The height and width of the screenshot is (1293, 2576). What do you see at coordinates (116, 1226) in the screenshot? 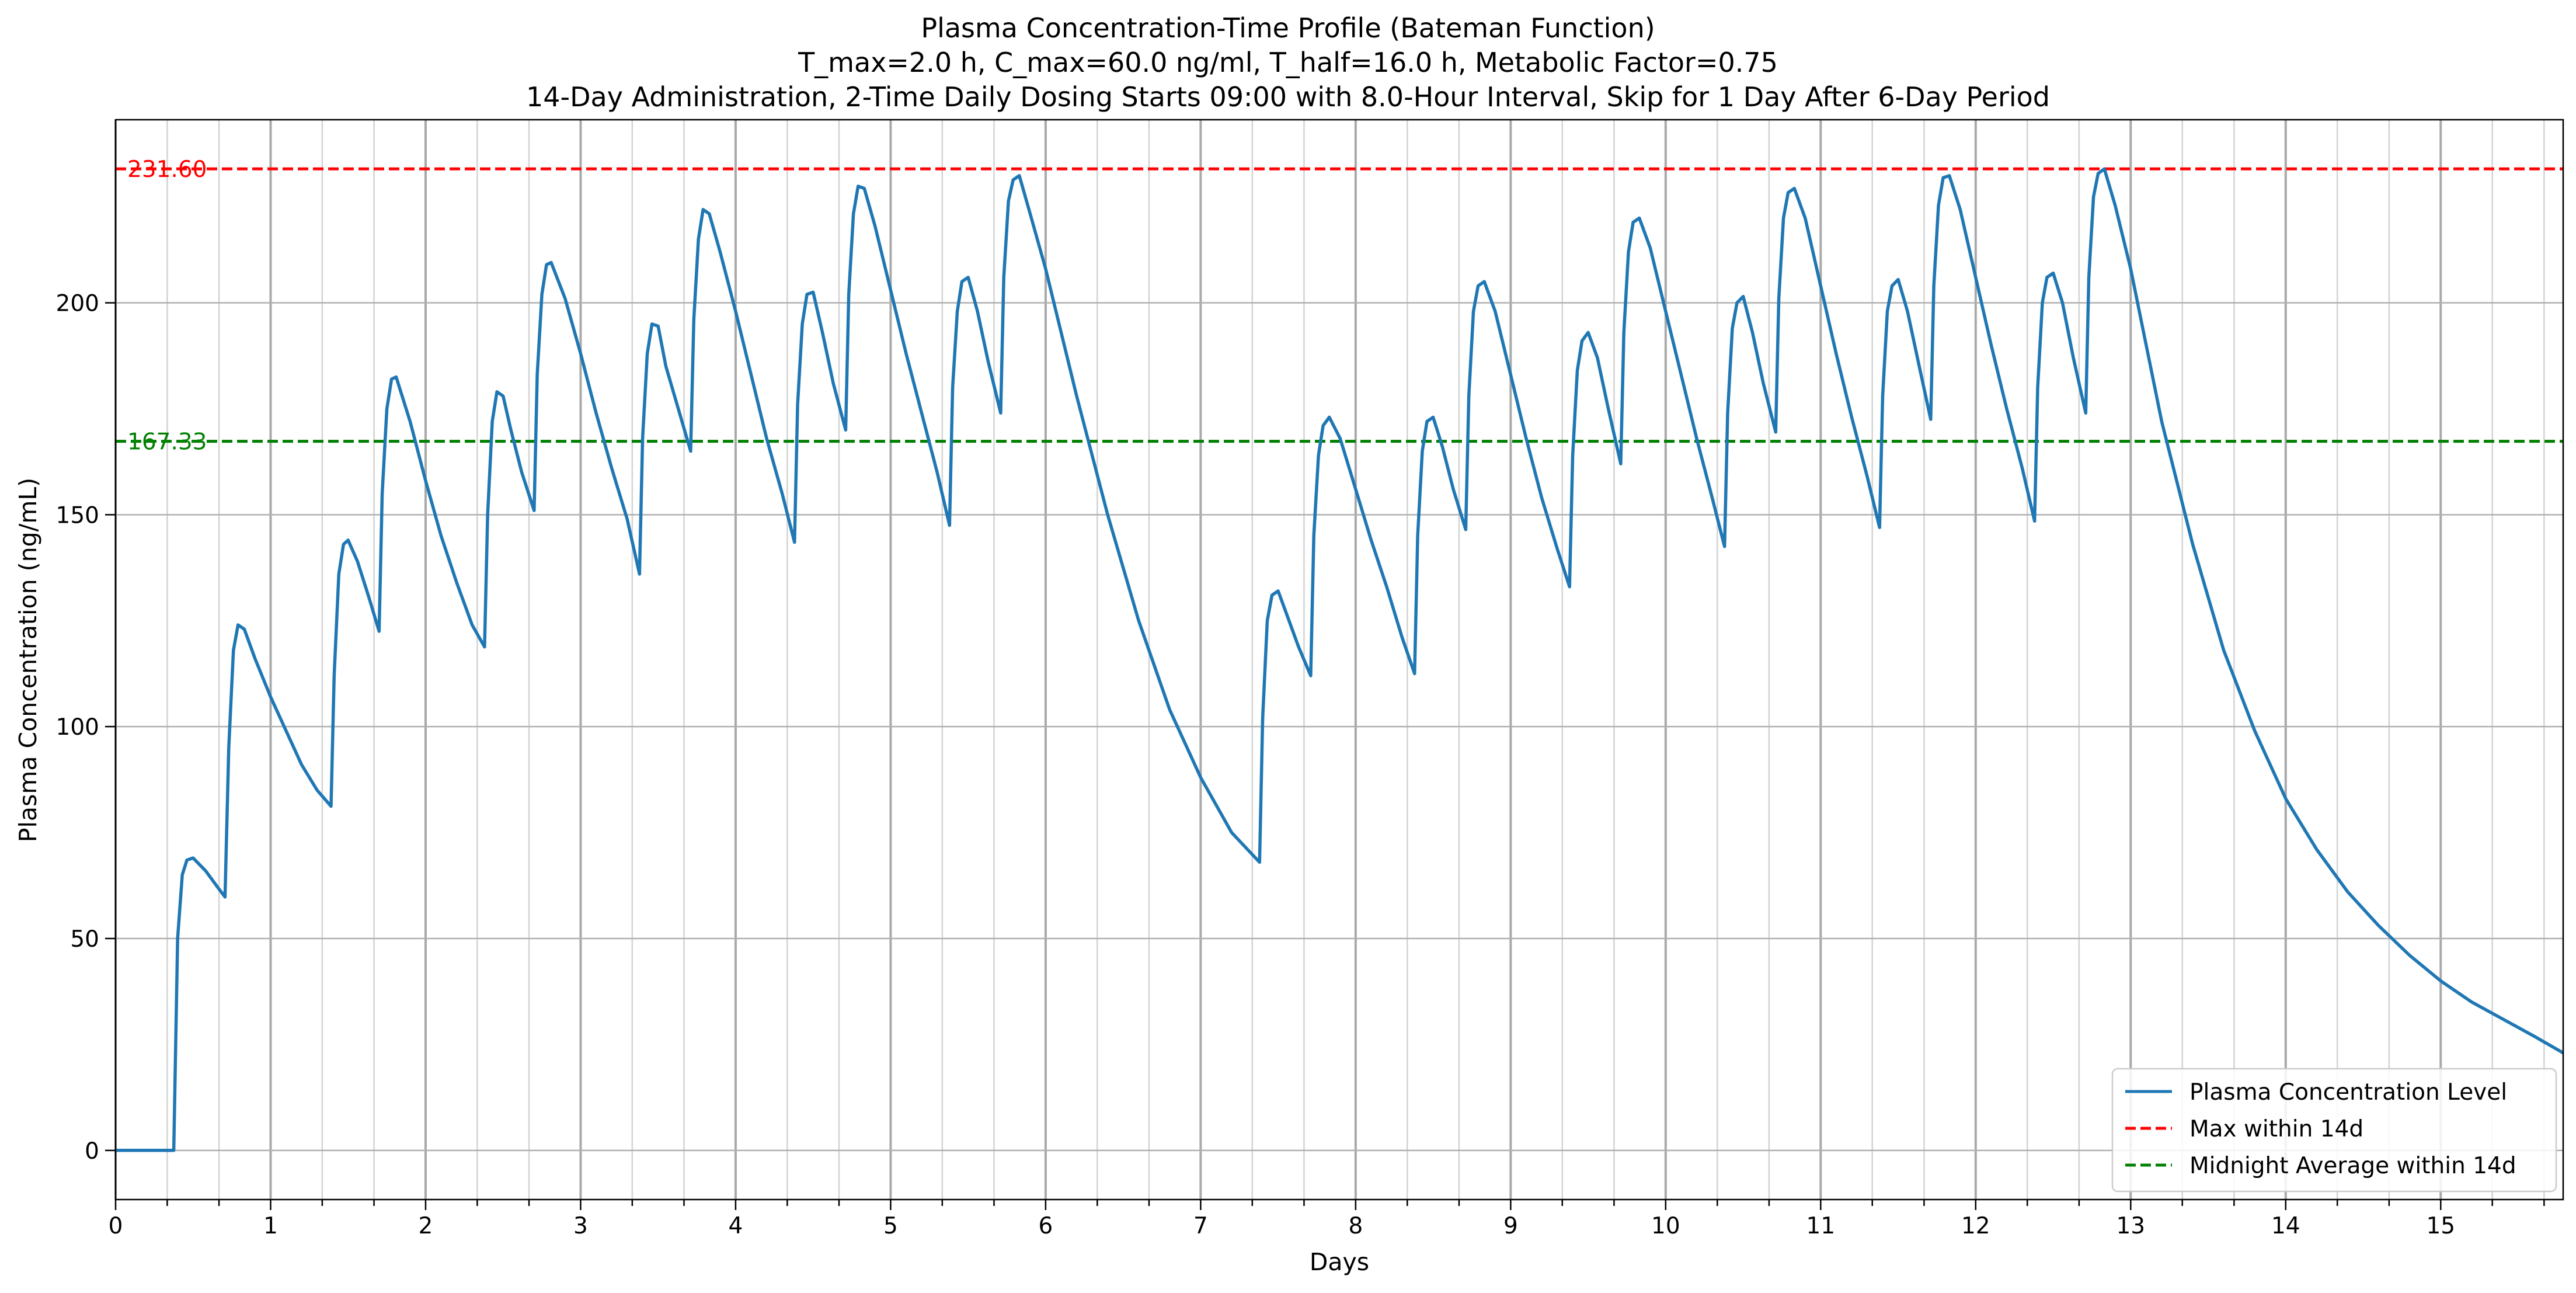
I see `x-tick-label: 0` at bounding box center [116, 1226].